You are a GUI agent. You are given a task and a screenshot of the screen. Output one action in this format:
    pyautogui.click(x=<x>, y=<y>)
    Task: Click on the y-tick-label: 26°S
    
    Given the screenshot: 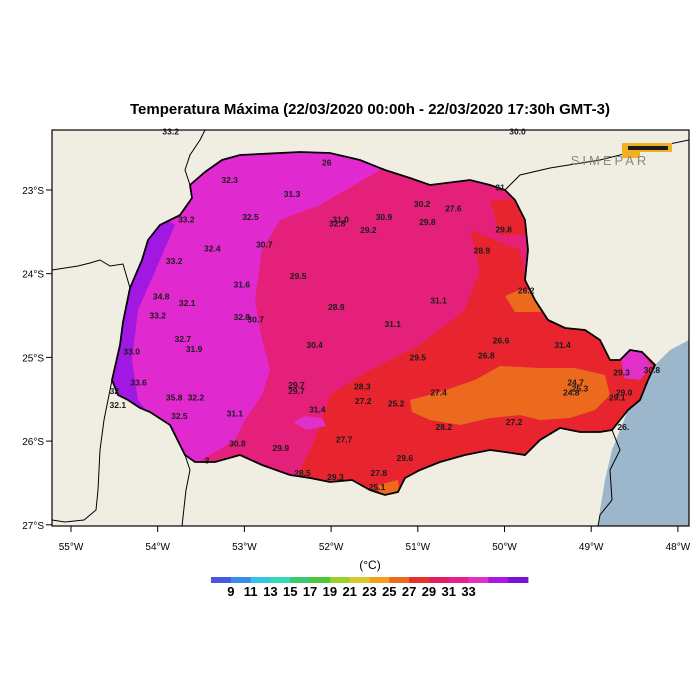 What is the action you would take?
    pyautogui.click(x=33, y=442)
    